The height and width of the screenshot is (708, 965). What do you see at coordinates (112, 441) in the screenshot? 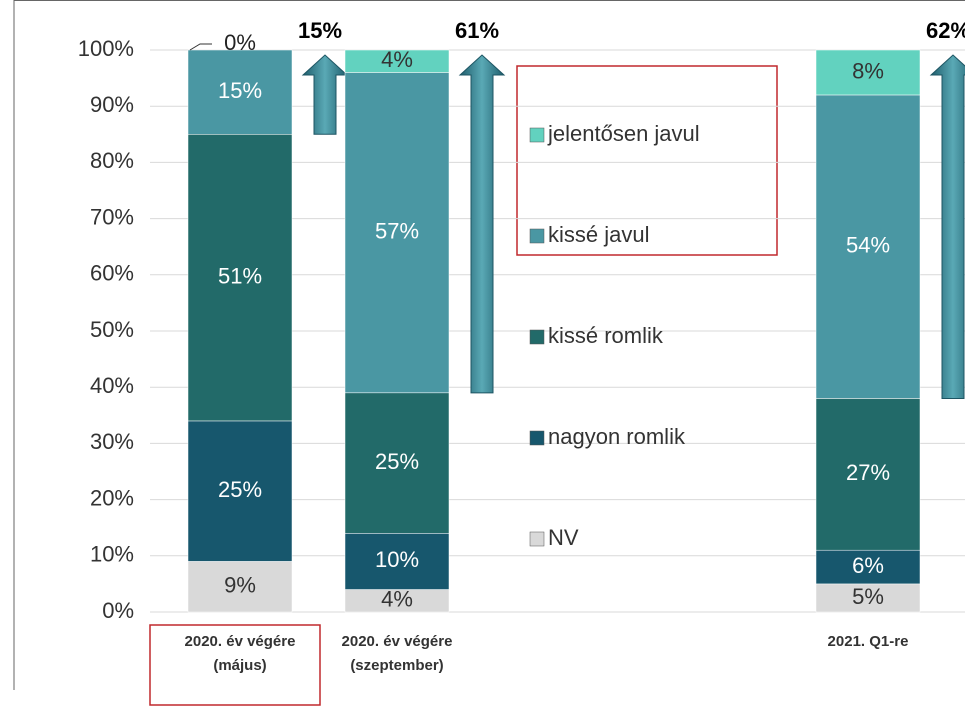
I see `y-tick-label: 30%` at bounding box center [112, 441].